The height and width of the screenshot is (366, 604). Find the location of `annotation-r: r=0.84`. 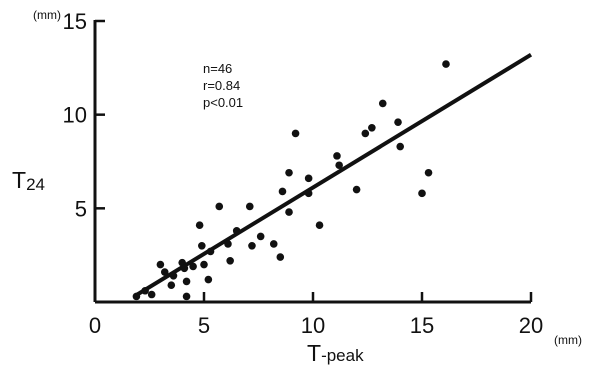

annotation-r: r=0.84 is located at coordinates (221, 85).